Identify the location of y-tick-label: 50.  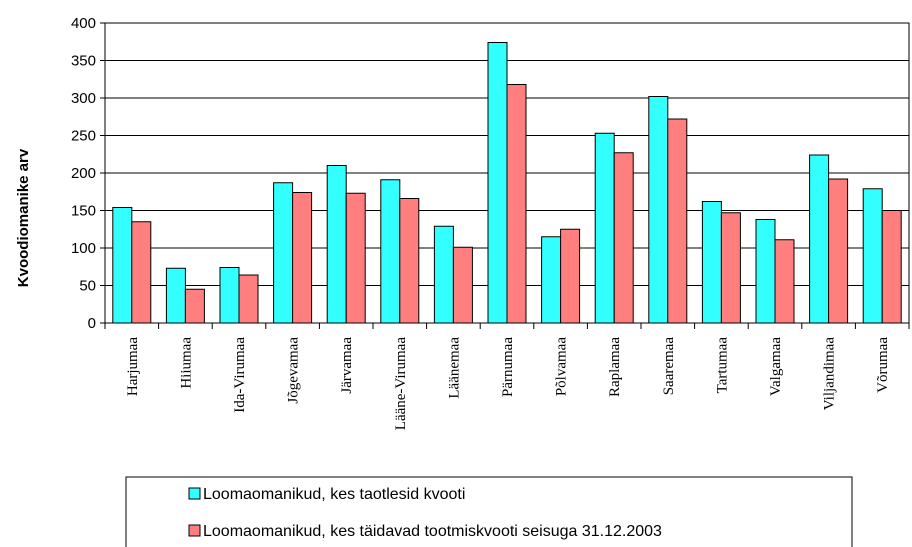
(87, 286).